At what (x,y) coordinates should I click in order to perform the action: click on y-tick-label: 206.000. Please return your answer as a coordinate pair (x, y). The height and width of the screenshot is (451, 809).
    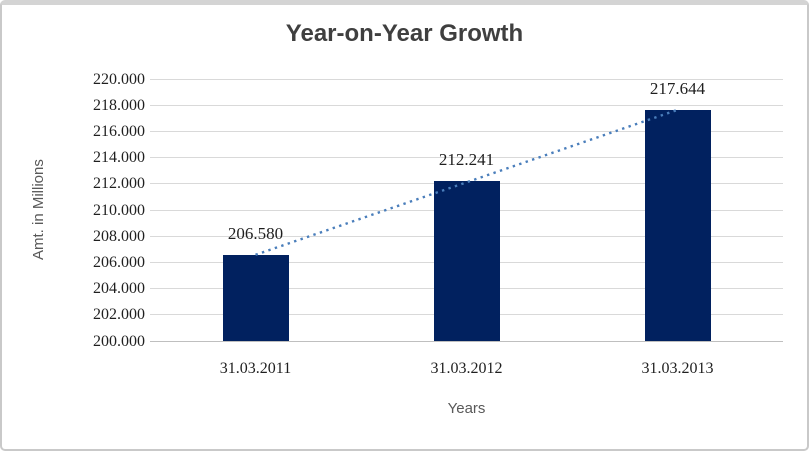
    Looking at the image, I should click on (119, 262).